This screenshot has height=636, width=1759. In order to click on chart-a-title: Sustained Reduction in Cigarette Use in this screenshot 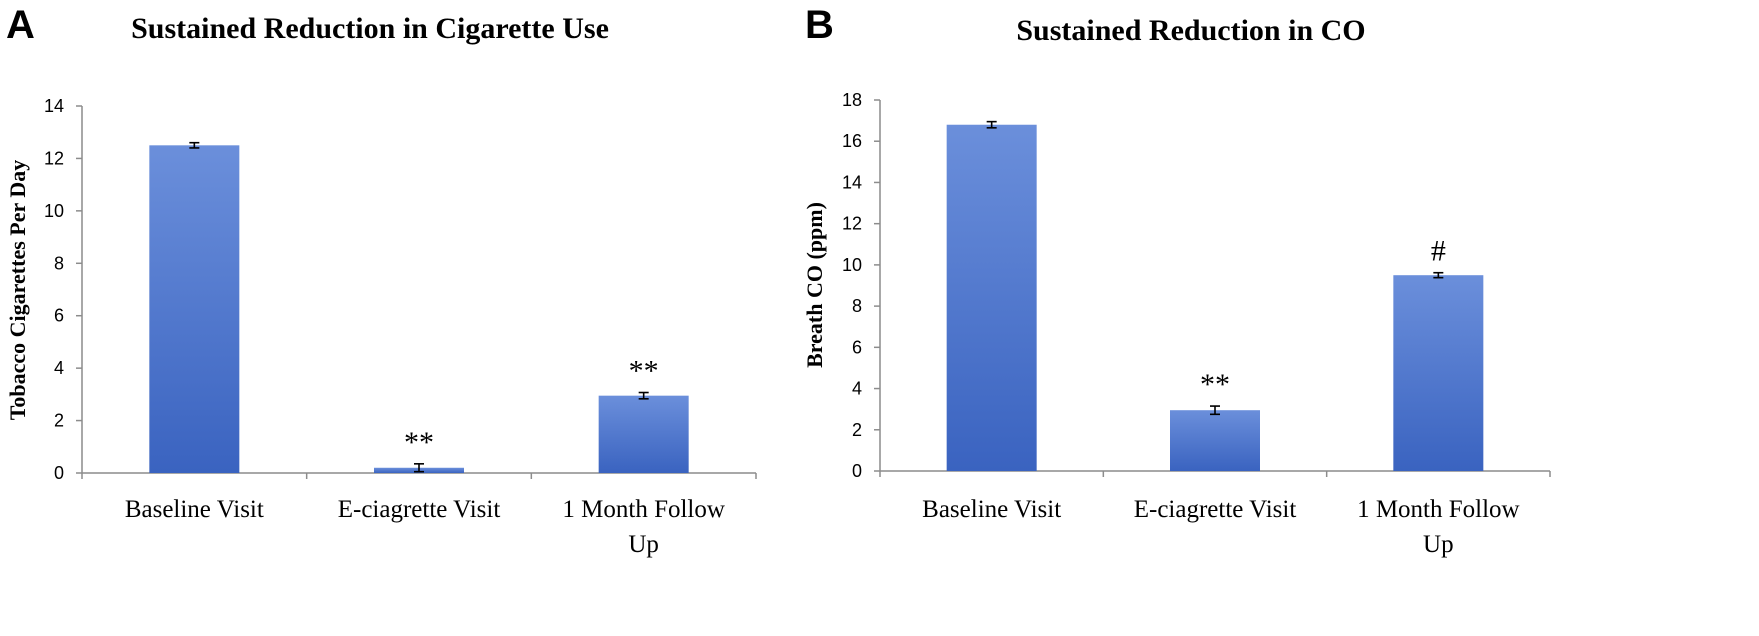, I will do `click(370, 28)`.